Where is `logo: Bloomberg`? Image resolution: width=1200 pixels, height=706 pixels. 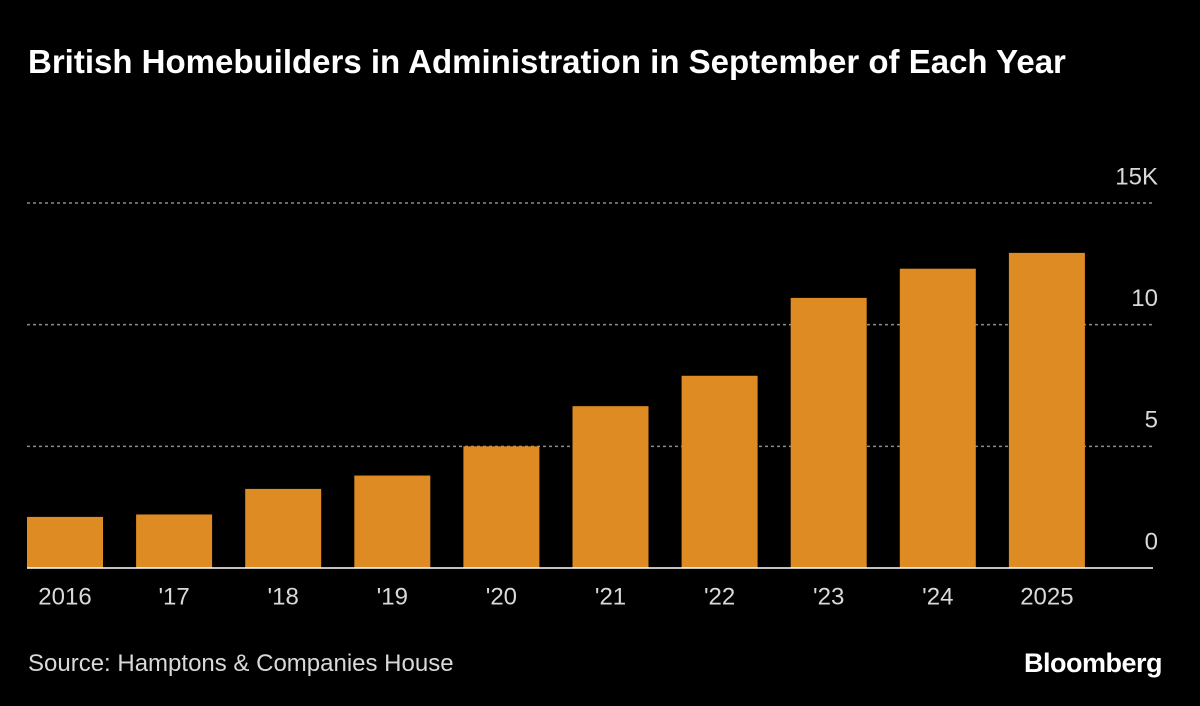
logo: Bloomberg is located at coordinates (1093, 663).